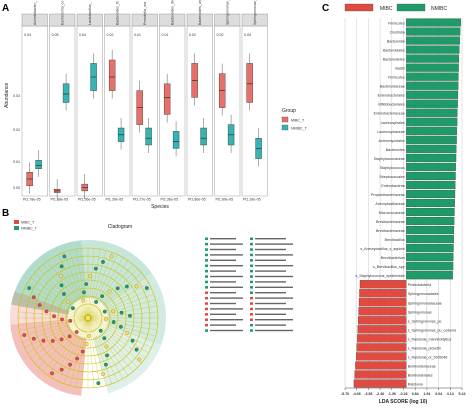  I want to click on lda-category-label: s_Sphingomonas_pe, so click(425, 321).